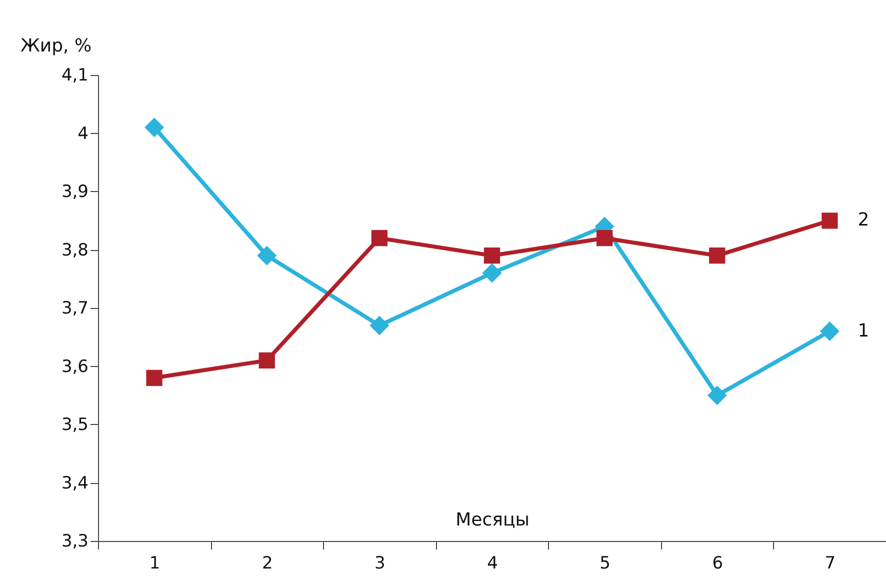 The image size is (886, 579). What do you see at coordinates (74, 308) in the screenshot?
I see `y-tick-label: 3,7` at bounding box center [74, 308].